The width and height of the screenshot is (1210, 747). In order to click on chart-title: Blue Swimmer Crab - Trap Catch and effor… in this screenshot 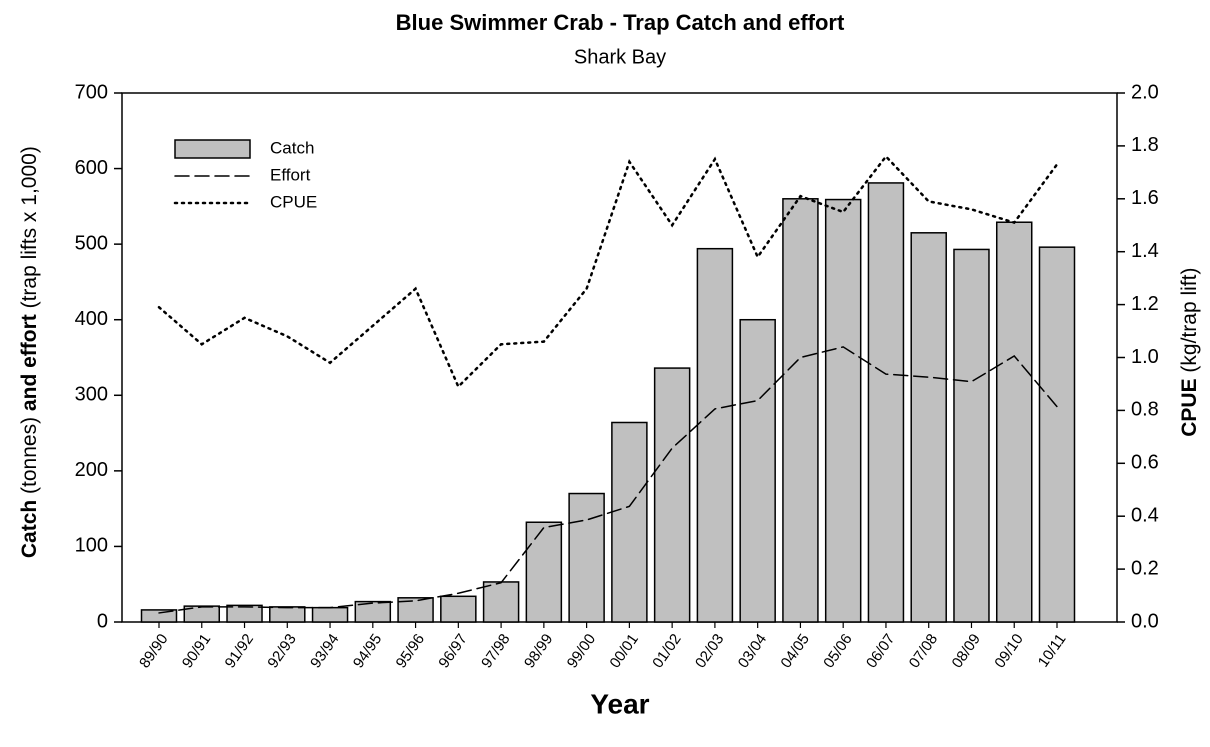, I will do `click(620, 22)`.